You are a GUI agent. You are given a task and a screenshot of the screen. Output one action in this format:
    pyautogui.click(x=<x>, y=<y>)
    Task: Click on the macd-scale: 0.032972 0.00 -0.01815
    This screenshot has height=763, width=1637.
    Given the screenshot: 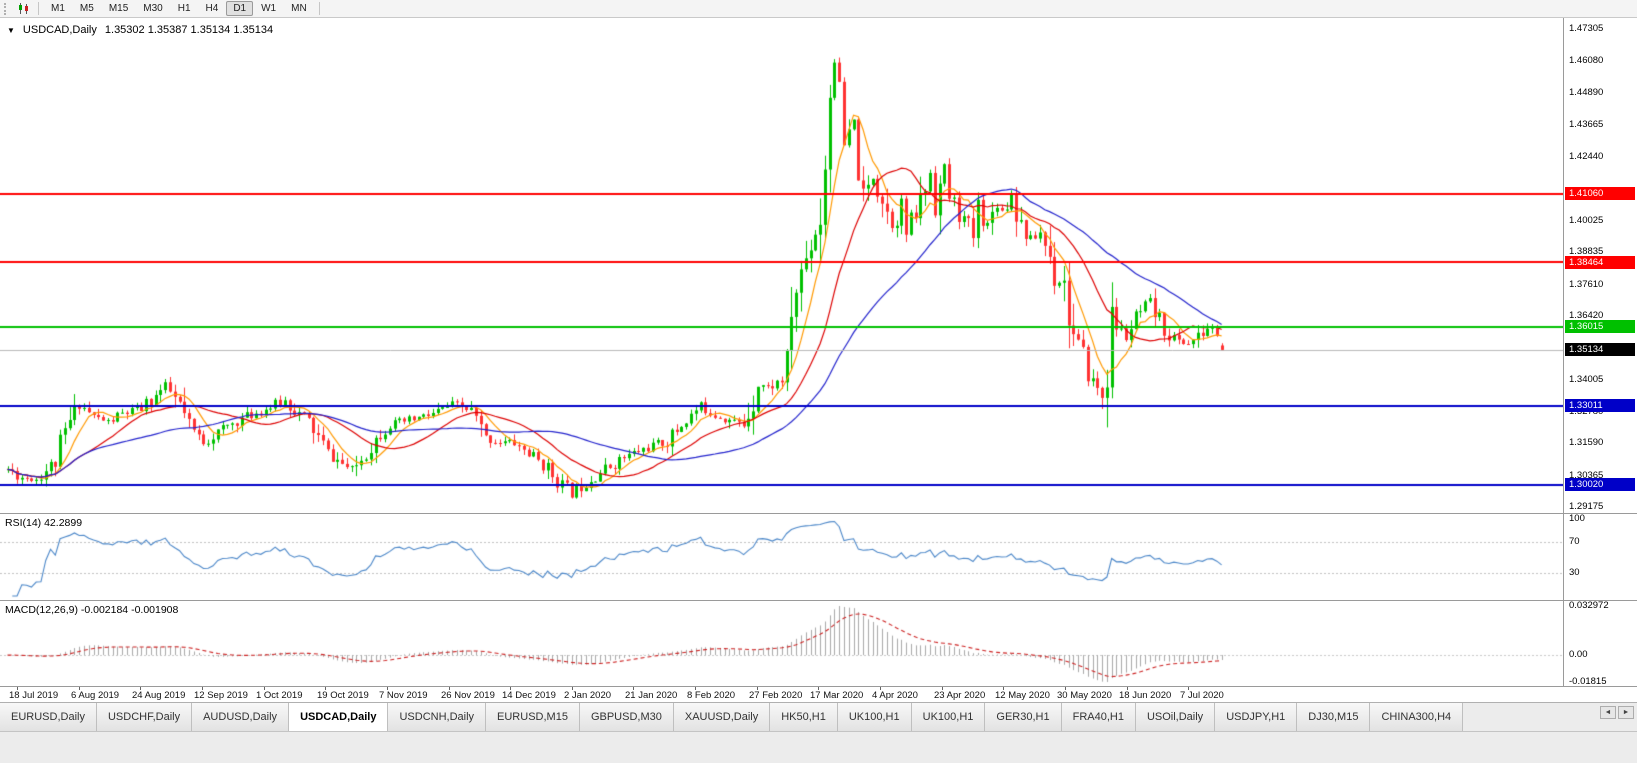 What is the action you would take?
    pyautogui.click(x=1600, y=644)
    